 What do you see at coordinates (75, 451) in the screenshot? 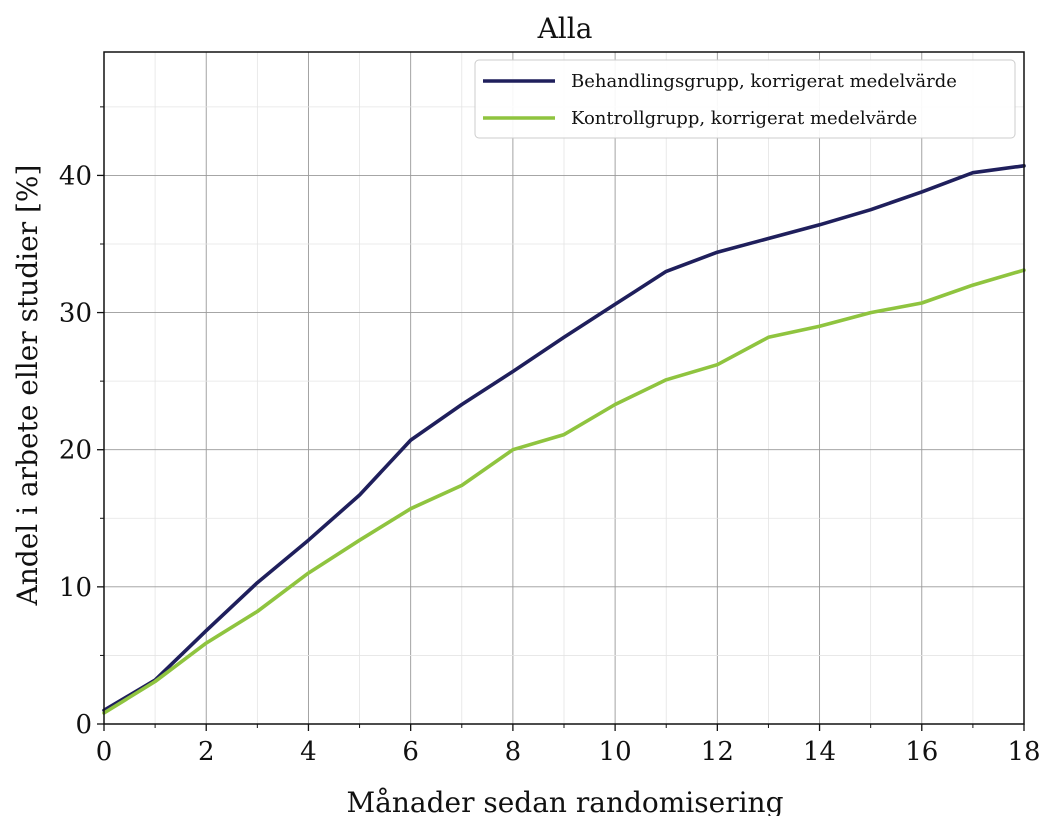
I see `y-tick-label: 20` at bounding box center [75, 451].